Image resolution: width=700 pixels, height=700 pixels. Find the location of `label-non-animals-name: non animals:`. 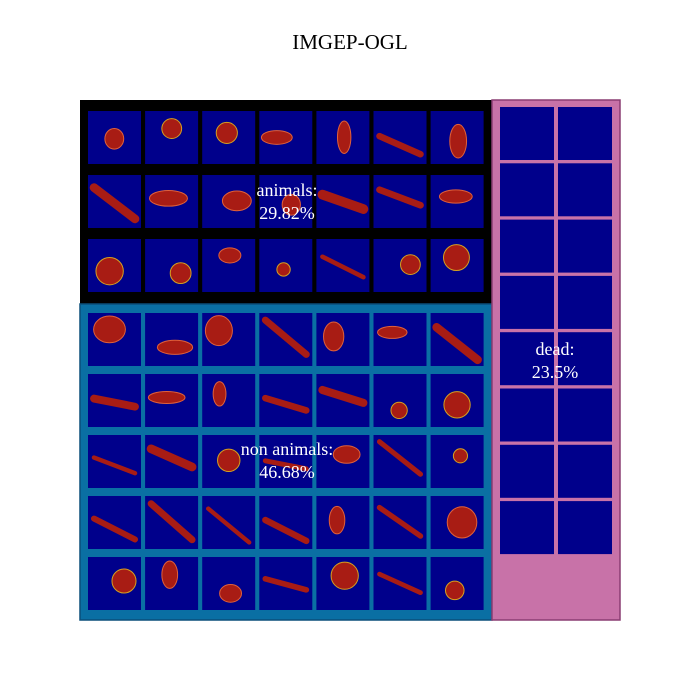

label-non-animals-name: non animals: is located at coordinates (287, 449).